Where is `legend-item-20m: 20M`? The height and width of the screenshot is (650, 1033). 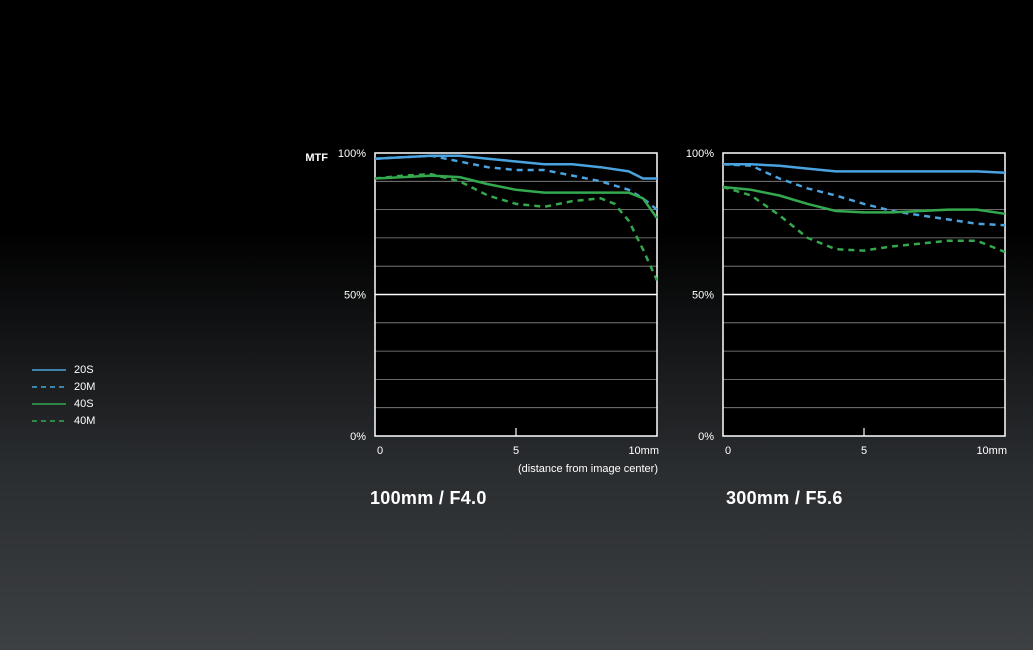
legend-item-20m: 20M is located at coordinates (63, 386).